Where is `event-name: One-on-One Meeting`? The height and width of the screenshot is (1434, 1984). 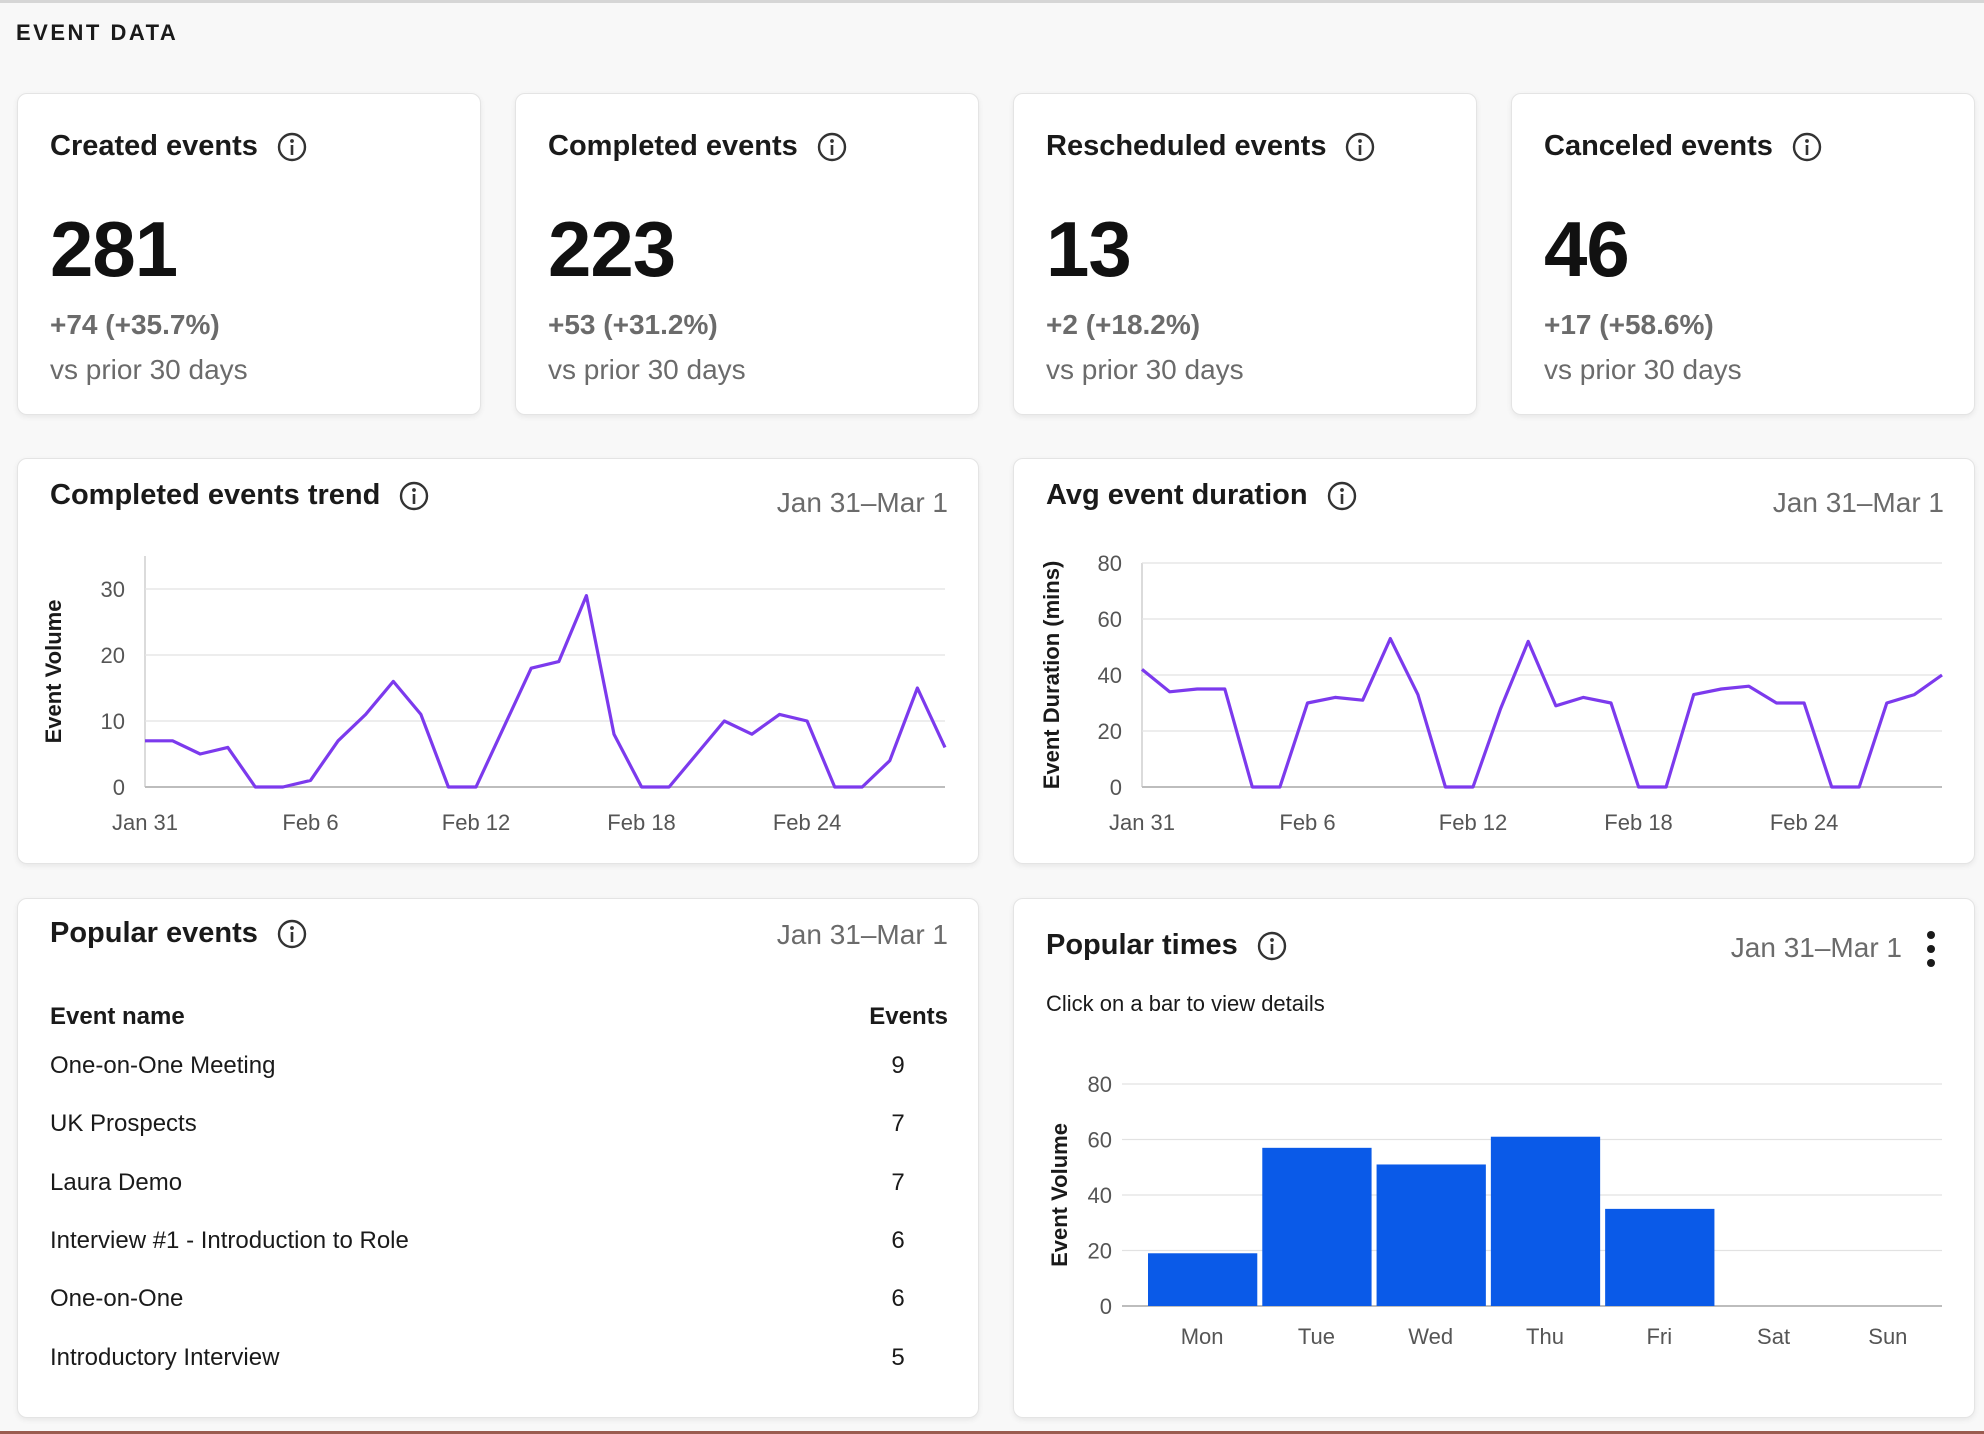
event-name: One-on-One Meeting is located at coordinates (163, 1065).